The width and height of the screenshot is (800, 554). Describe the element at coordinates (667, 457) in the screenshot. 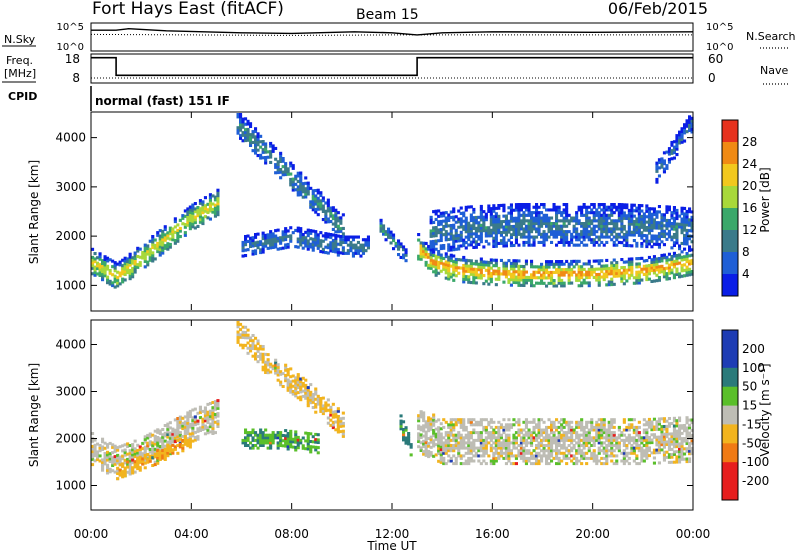

I see `velocity-cell-2056` at that location.